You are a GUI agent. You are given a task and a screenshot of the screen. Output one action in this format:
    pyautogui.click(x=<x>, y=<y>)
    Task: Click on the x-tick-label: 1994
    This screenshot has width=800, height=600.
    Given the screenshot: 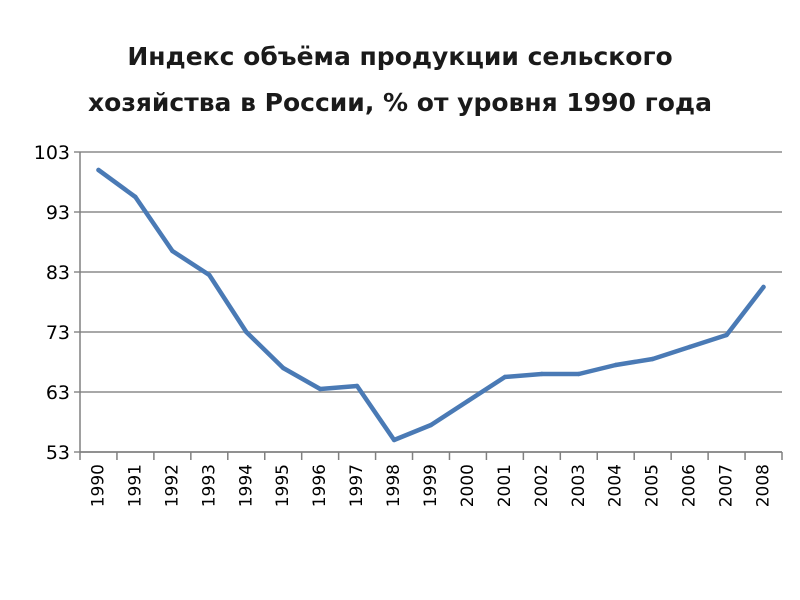 What is the action you would take?
    pyautogui.click(x=246, y=485)
    